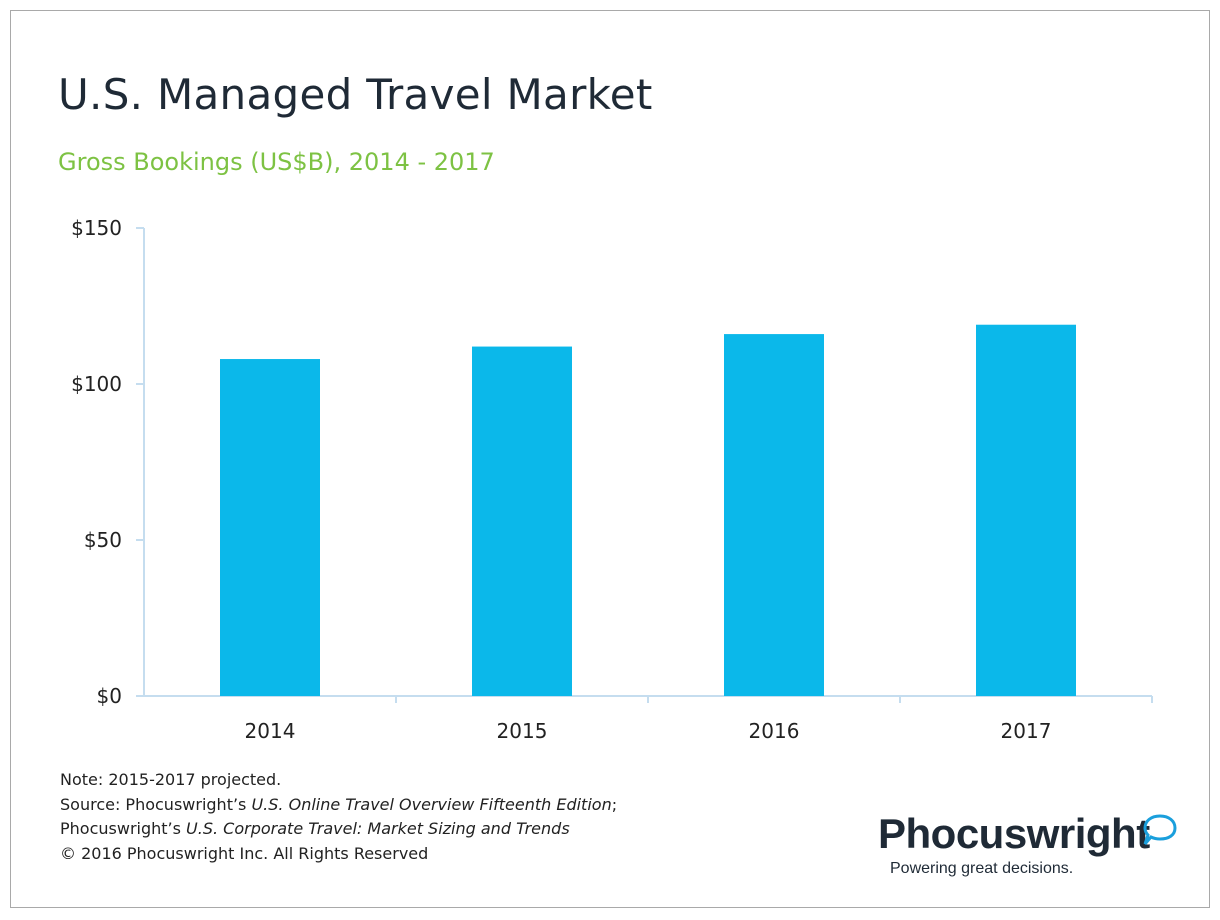  Describe the element at coordinates (103, 540) in the screenshot. I see `y-tick-label: $50` at that location.